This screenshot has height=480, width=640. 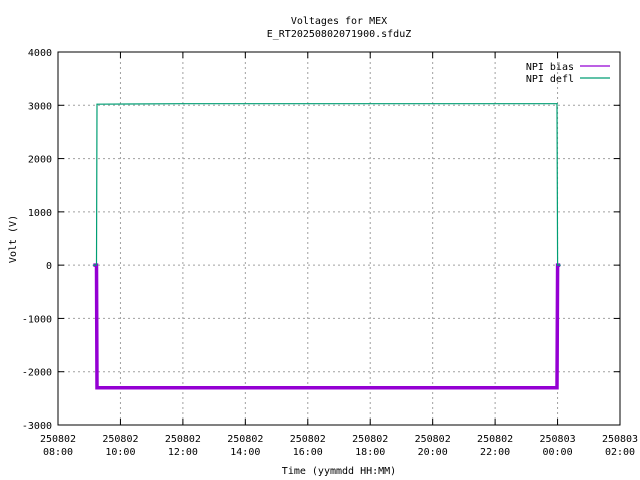 What do you see at coordinates (550, 67) in the screenshot?
I see `legend-label: NPI bias` at bounding box center [550, 67].